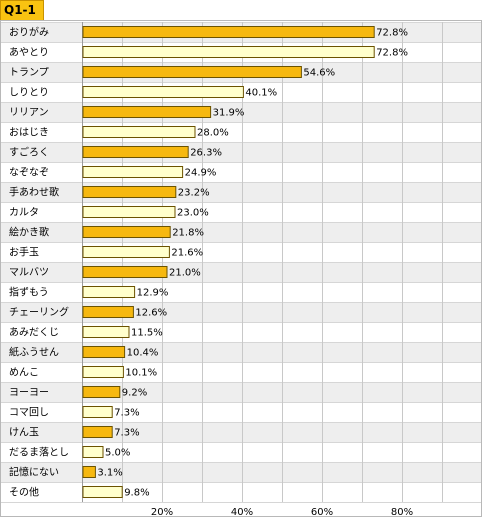  What do you see at coordinates (242, 512) in the screenshot?
I see `x-tick-label: 40%` at bounding box center [242, 512].